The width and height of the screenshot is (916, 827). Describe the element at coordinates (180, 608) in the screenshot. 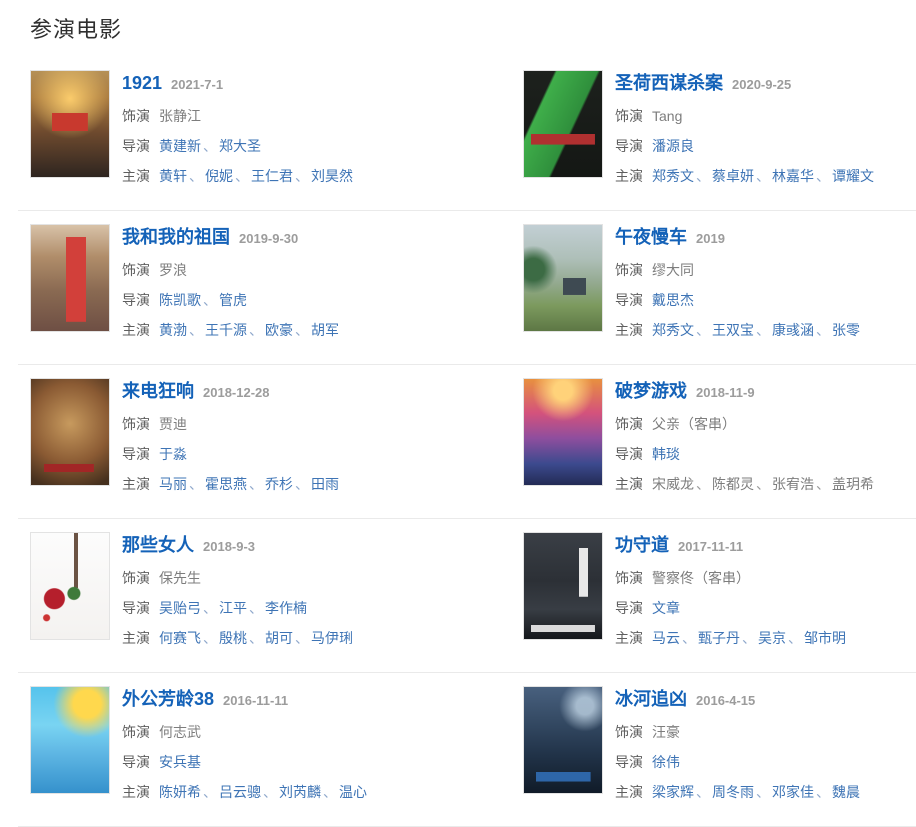

I see `person-link: 吴贻弓` at that location.